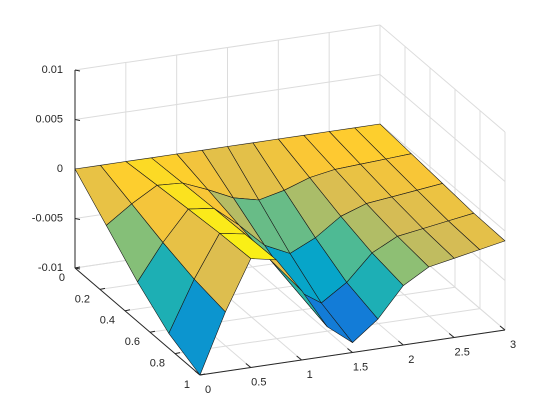 Image resolution: width=560 pixels, height=420 pixels. Describe the element at coordinates (187, 385) in the screenshot. I see `y-tick-label: 1` at that location.